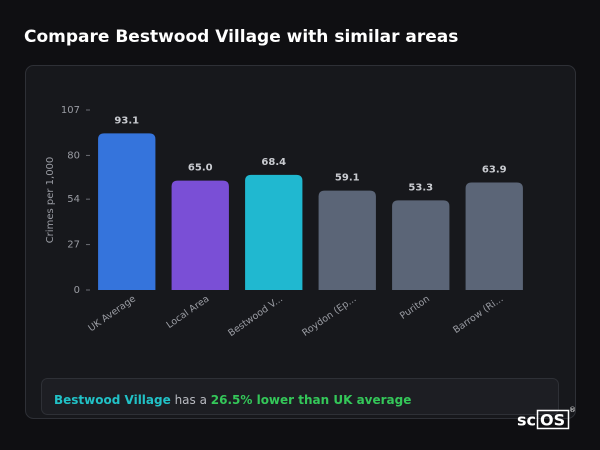 The width and height of the screenshot is (600, 450). What do you see at coordinates (73, 199) in the screenshot?
I see `y-tick-label: 54` at bounding box center [73, 199].